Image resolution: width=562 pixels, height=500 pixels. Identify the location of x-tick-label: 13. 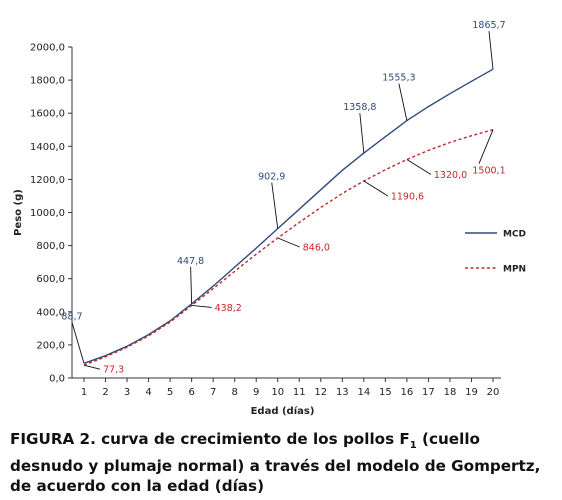
(342, 392).